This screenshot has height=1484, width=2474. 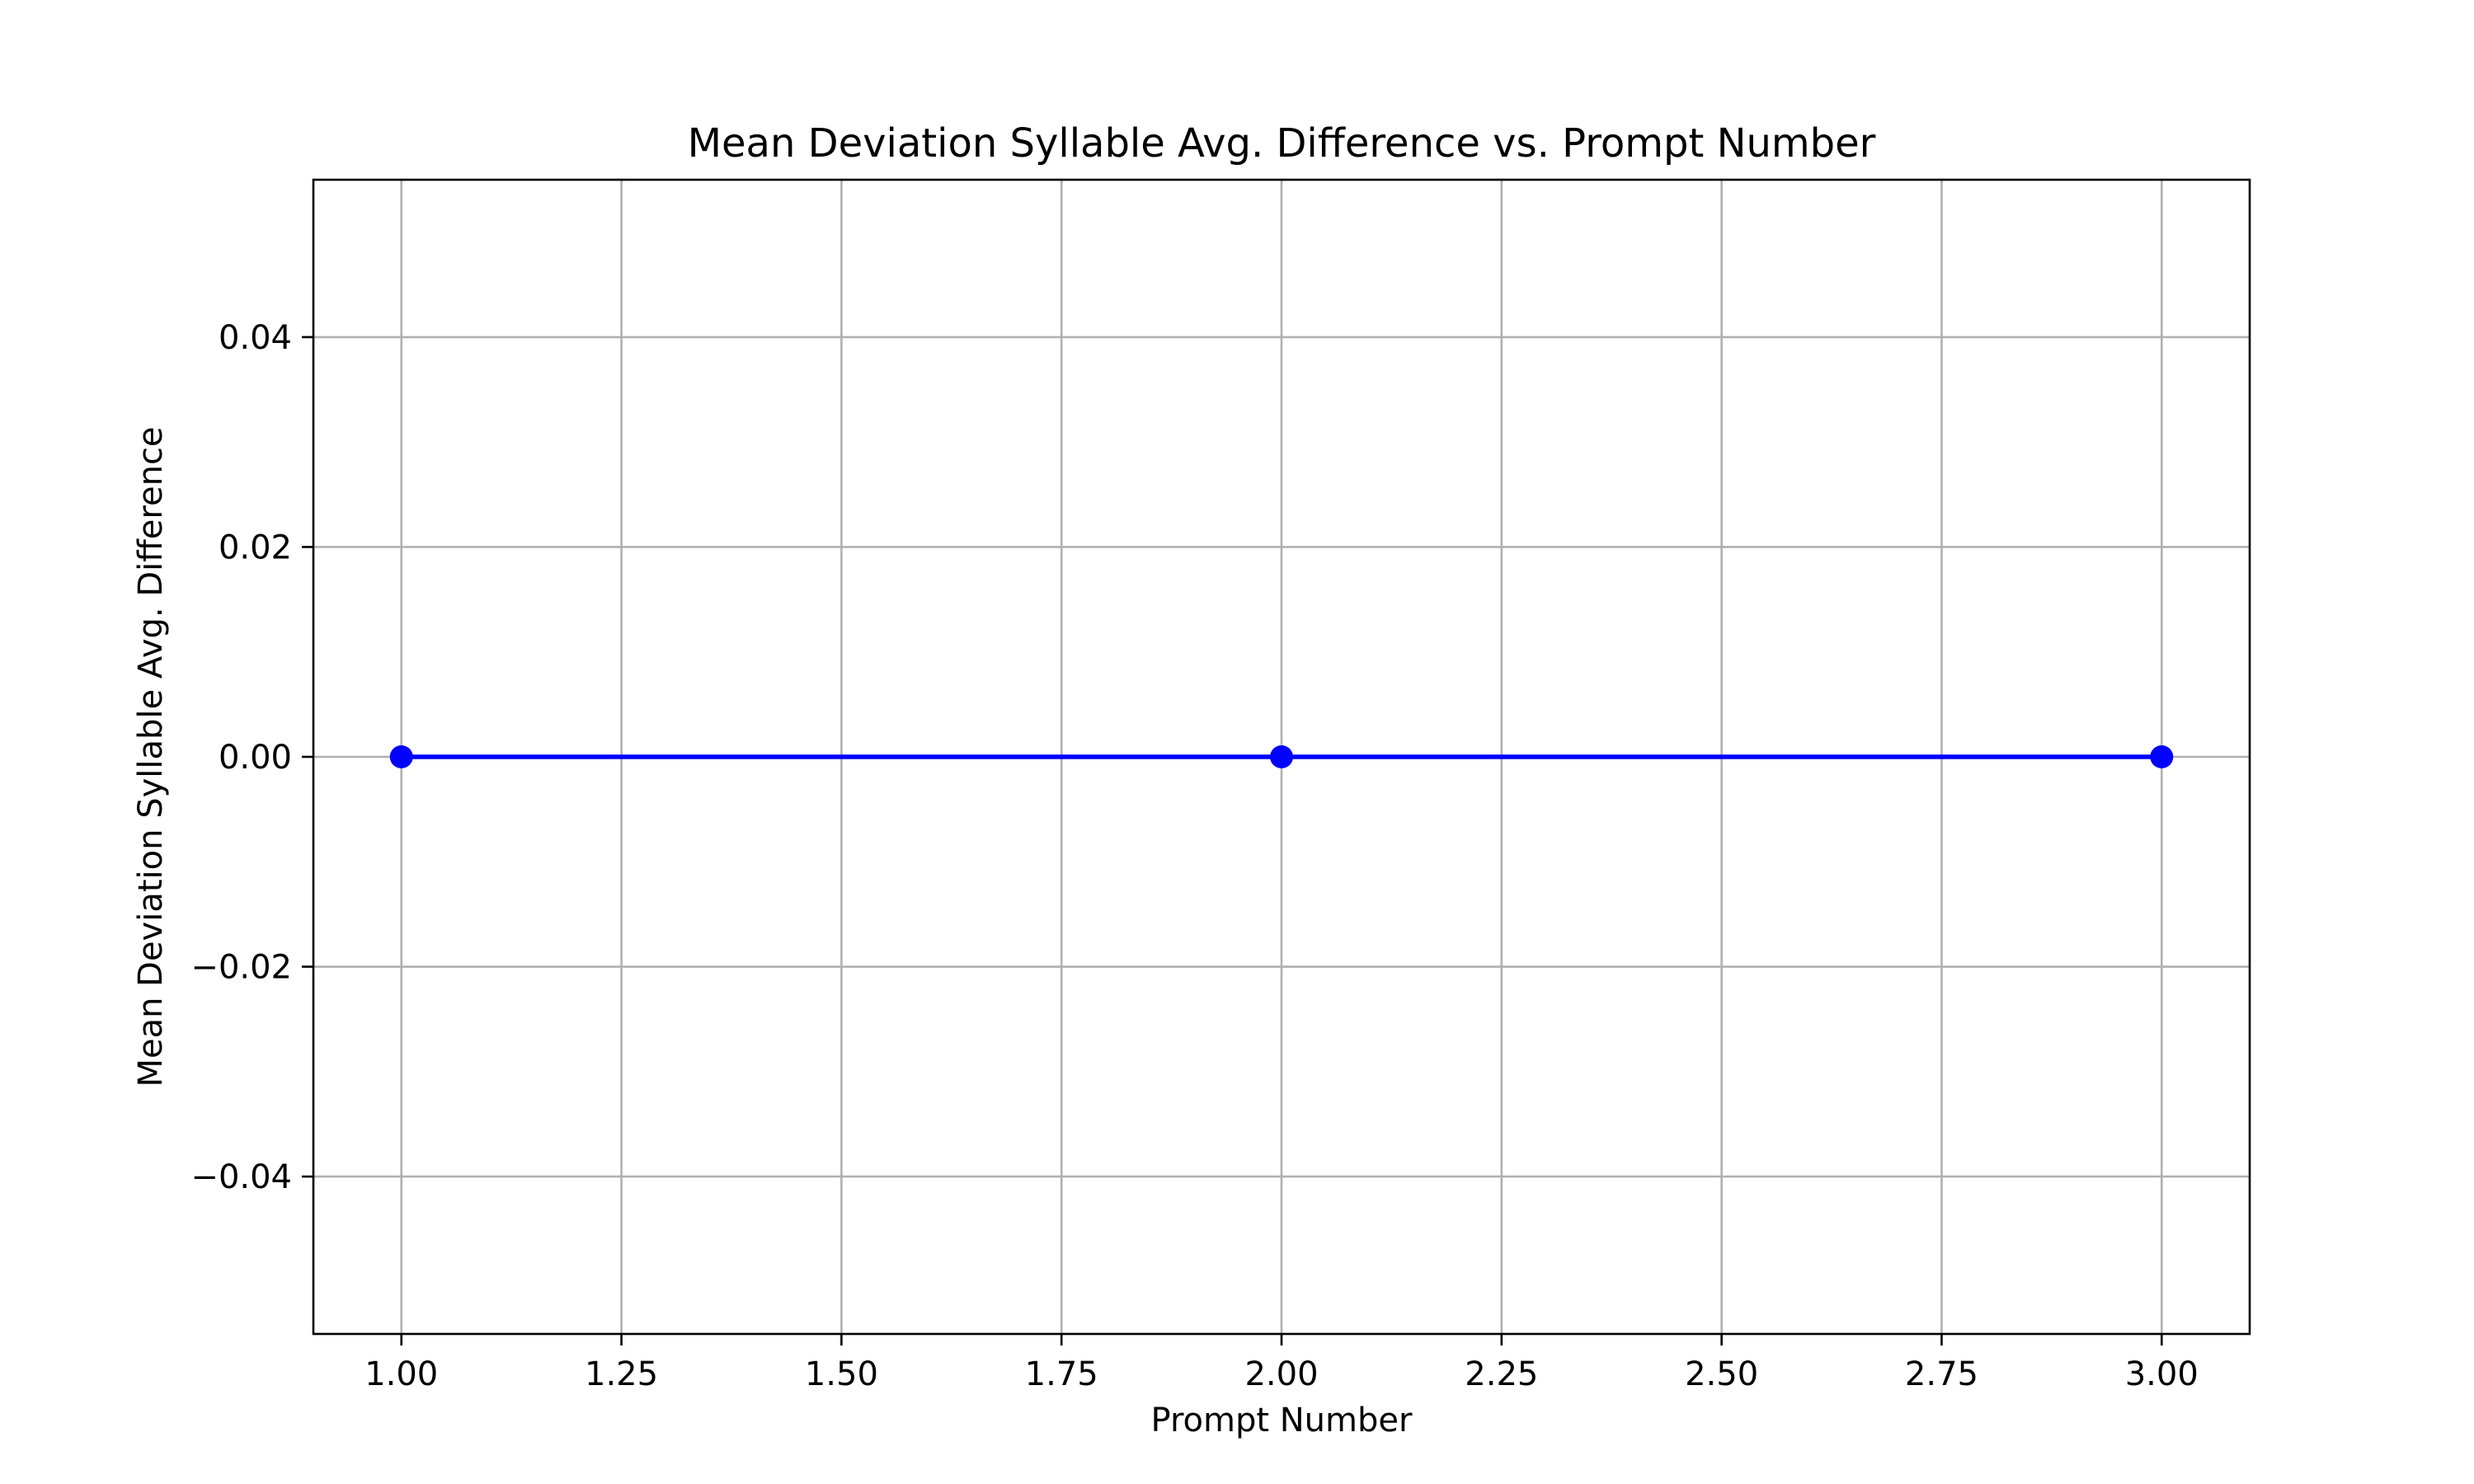 I want to click on x-tick-label: 2.50, so click(x=1721, y=1374).